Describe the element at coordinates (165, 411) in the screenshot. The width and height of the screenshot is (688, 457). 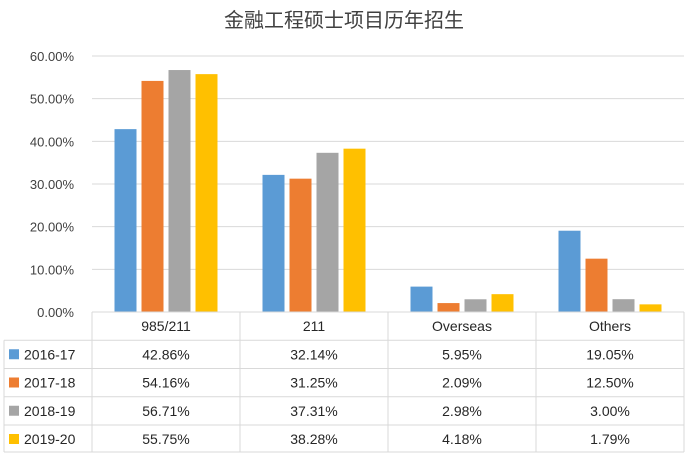
I see `data-label: 56.71%` at that location.